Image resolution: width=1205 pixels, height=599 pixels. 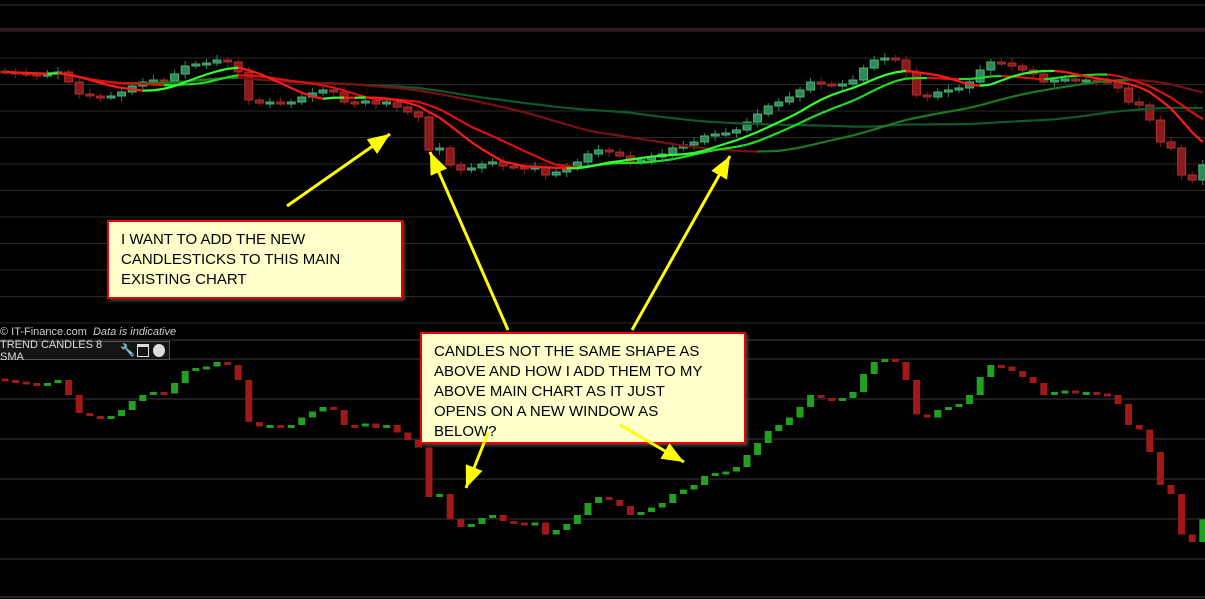 I want to click on maximize-icon, so click(x=143, y=350).